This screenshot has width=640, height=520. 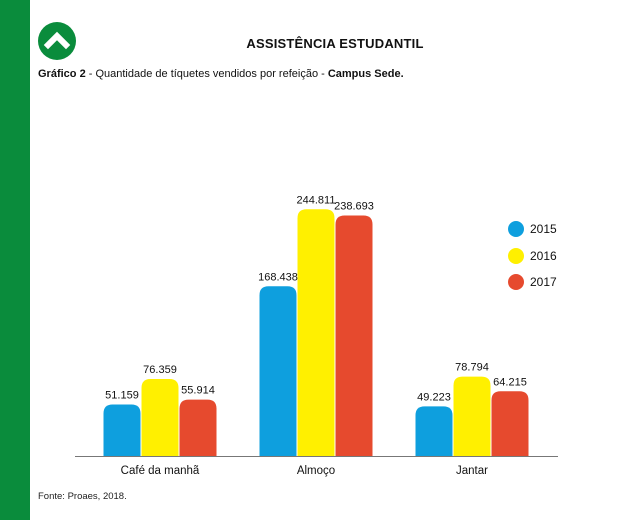 What do you see at coordinates (472, 471) in the screenshot?
I see `x-tick-label: Jantar` at bounding box center [472, 471].